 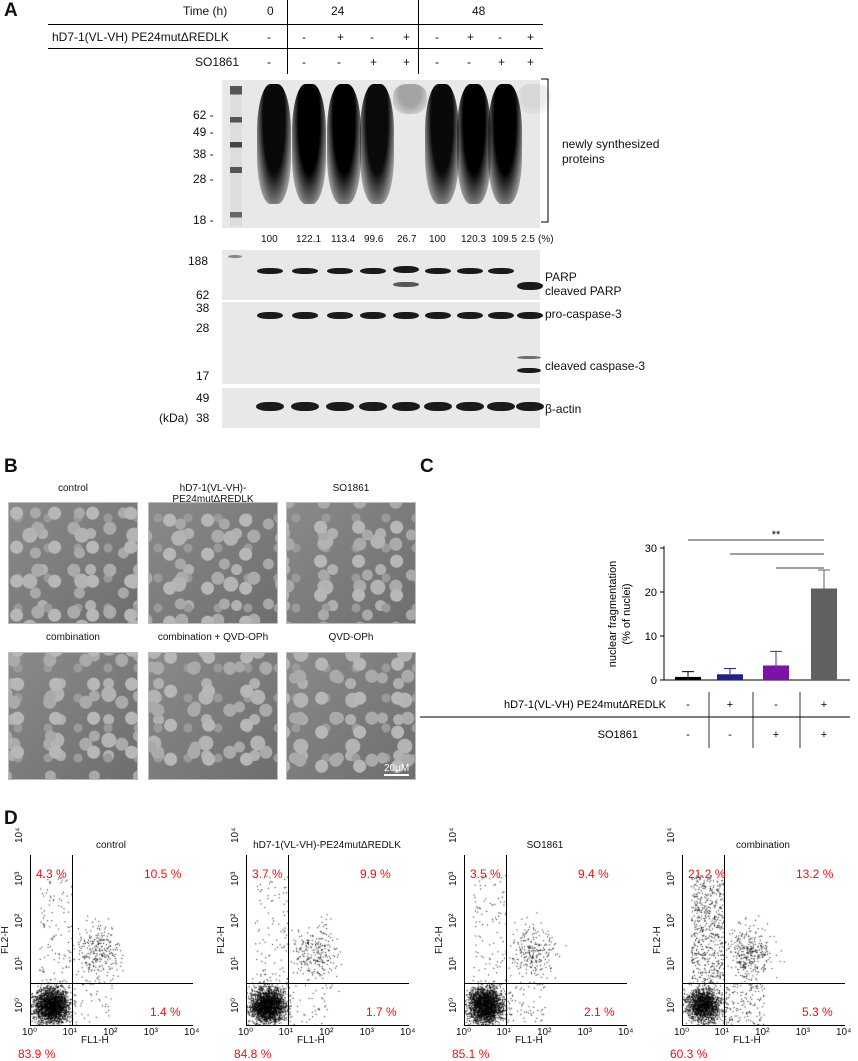 What do you see at coordinates (203, 179) in the screenshot?
I see `mw-marker: 28 -` at bounding box center [203, 179].